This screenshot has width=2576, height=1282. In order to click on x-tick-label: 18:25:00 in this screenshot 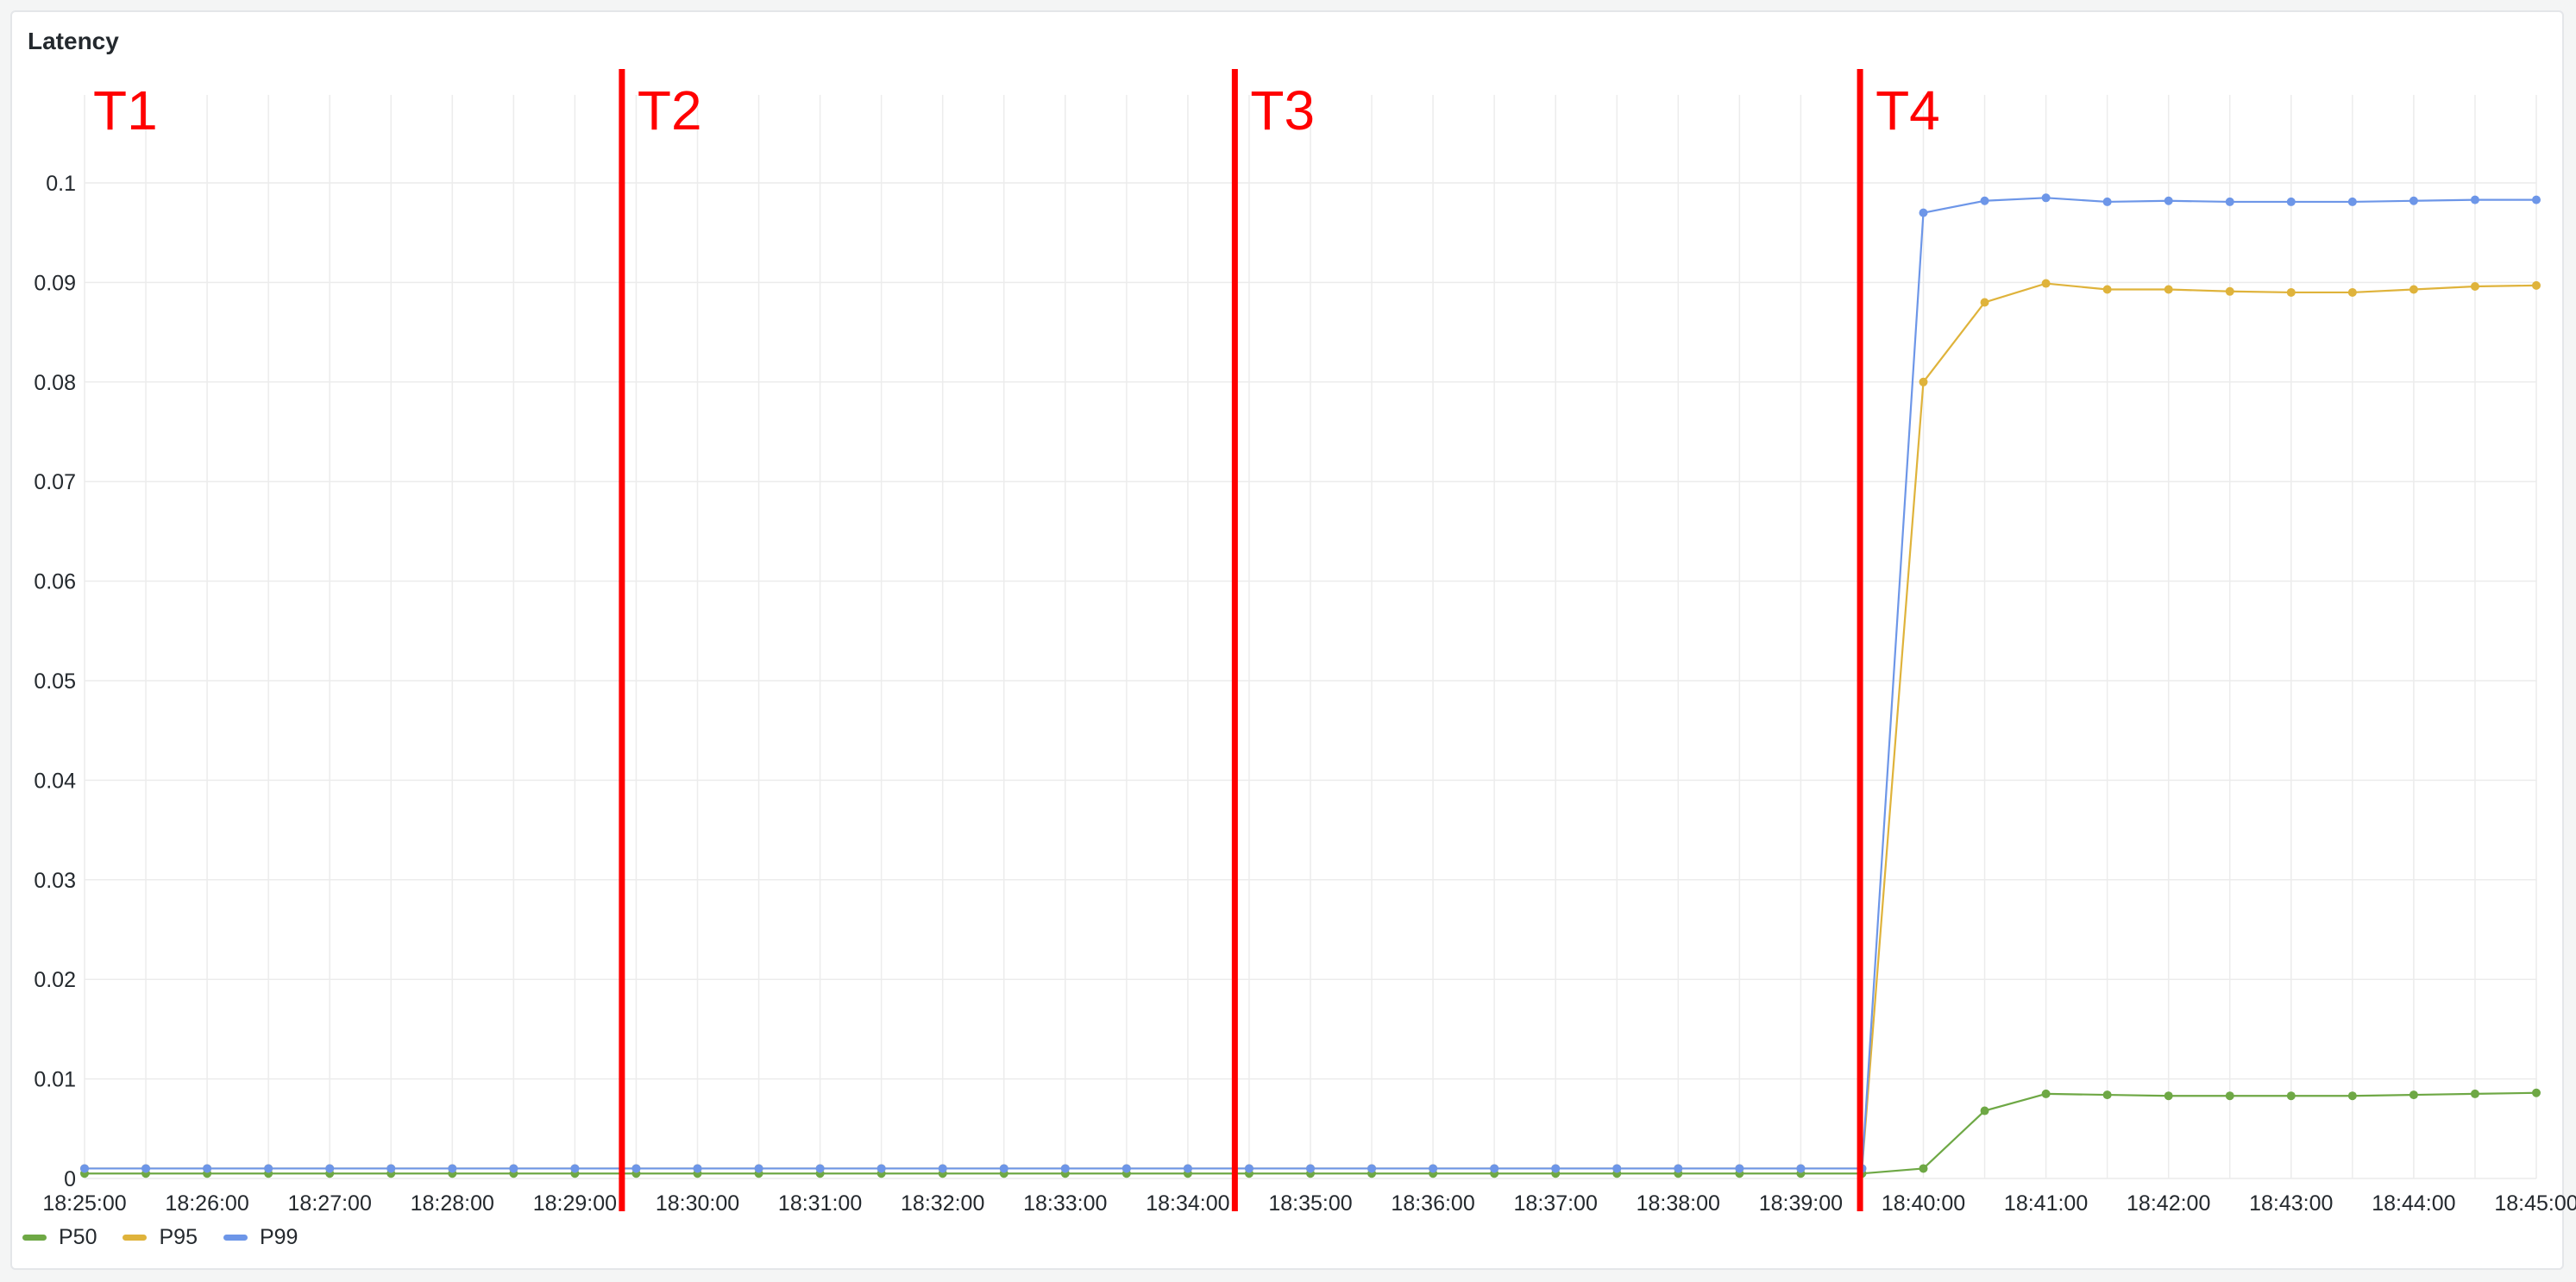, I will do `click(84, 1203)`.